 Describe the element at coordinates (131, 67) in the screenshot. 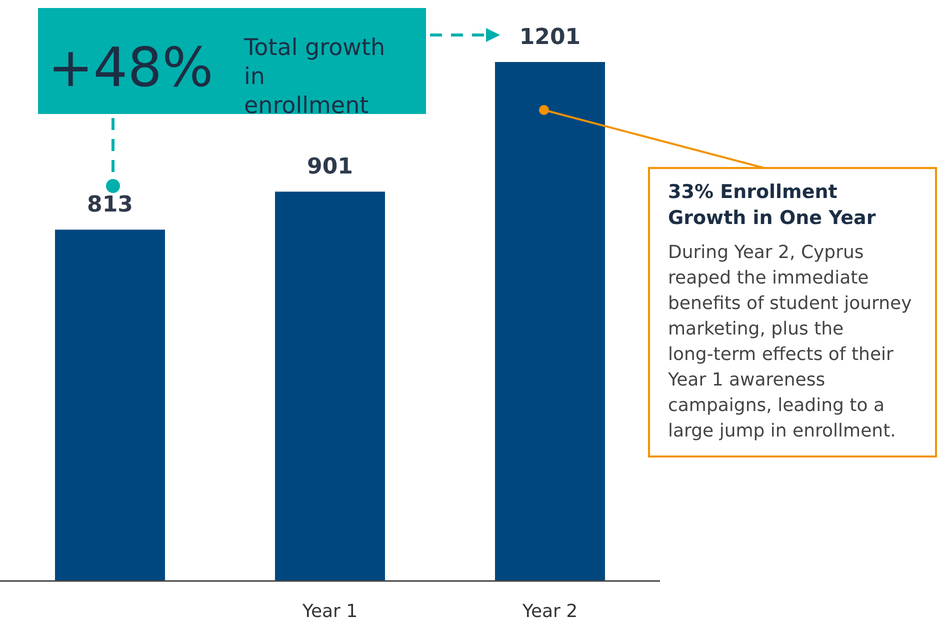

I see `annotation: +48%` at that location.